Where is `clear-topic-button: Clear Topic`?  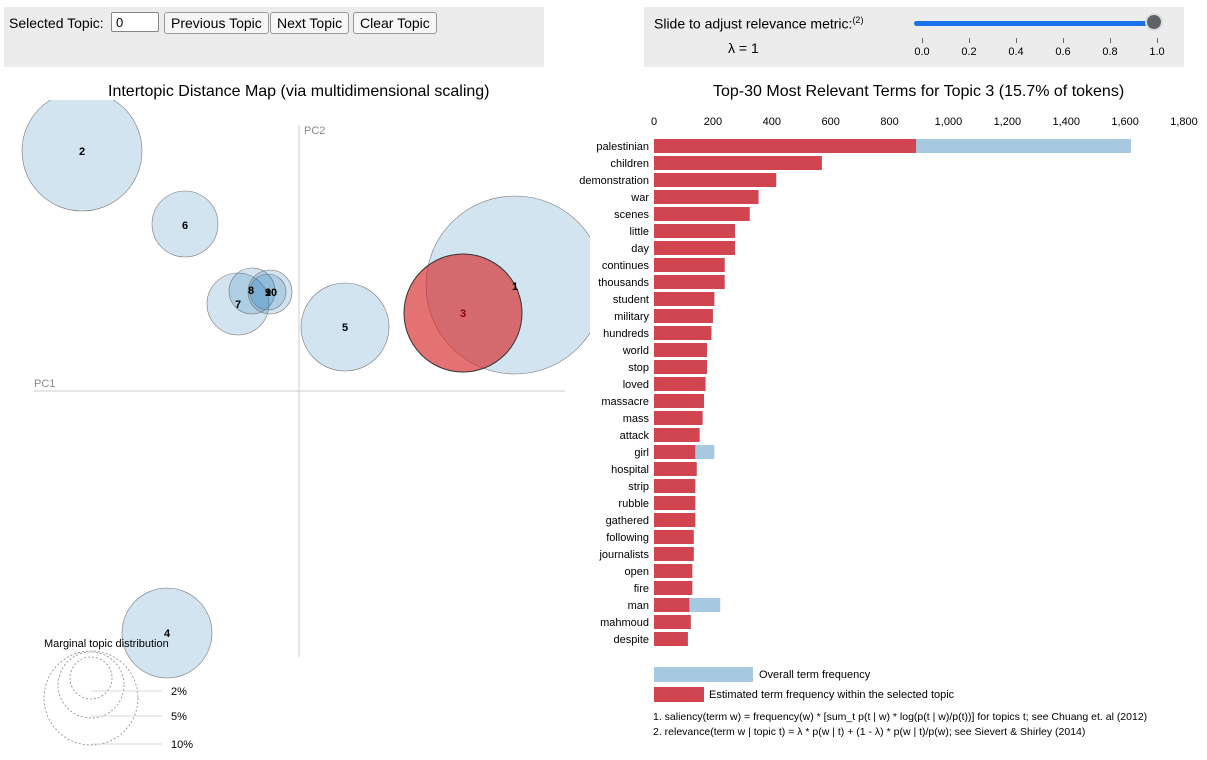
clear-topic-button: Clear Topic is located at coordinates (395, 23).